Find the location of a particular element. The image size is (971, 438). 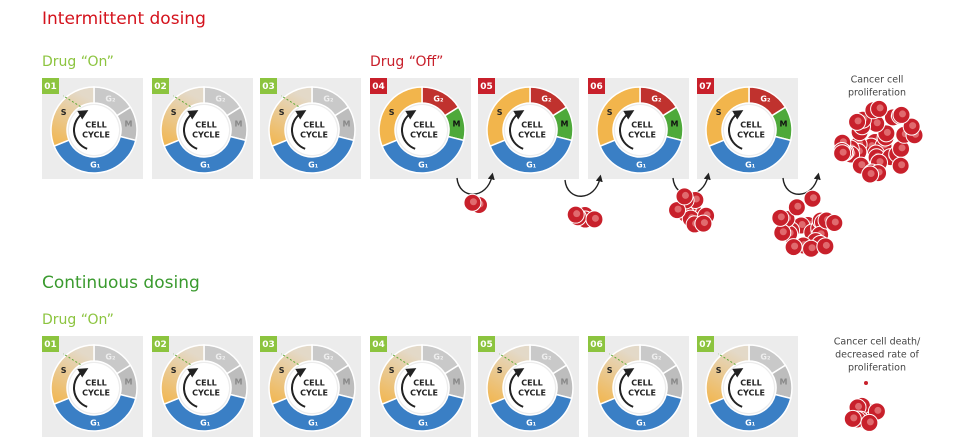

panel-number: 06 is located at coordinates (596, 345).